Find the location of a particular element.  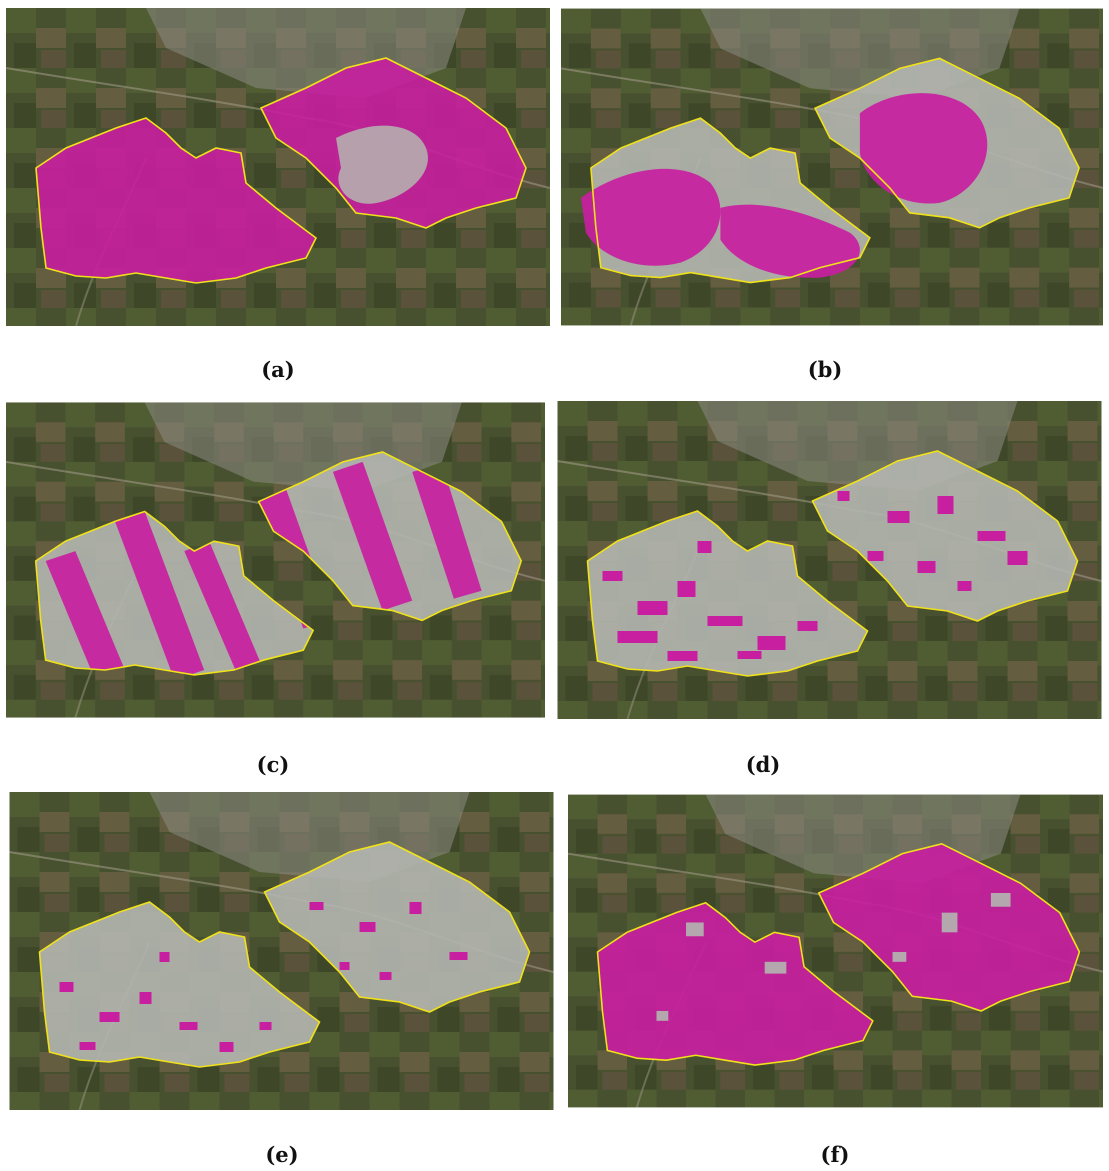

map-panel-f is located at coordinates (835, 951).